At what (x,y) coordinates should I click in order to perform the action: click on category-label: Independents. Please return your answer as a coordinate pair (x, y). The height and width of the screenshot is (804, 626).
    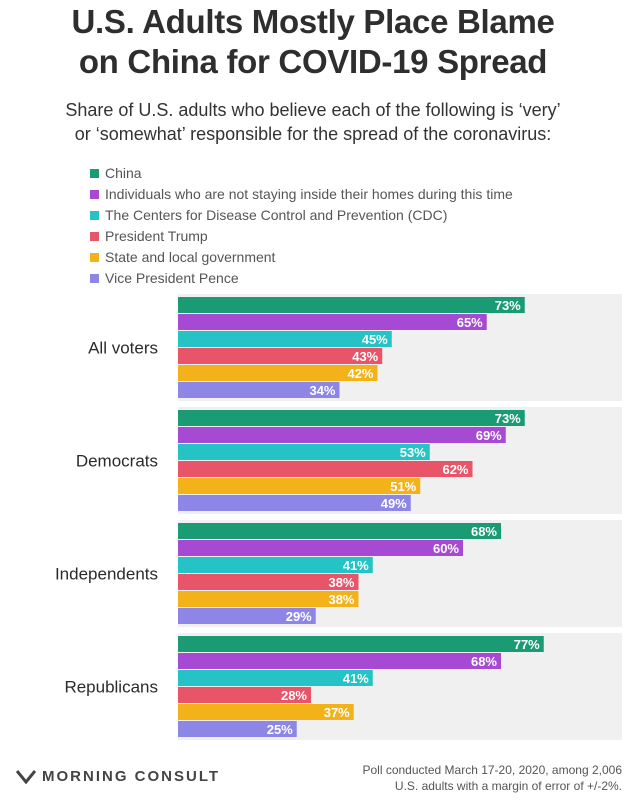
    Looking at the image, I should click on (106, 574).